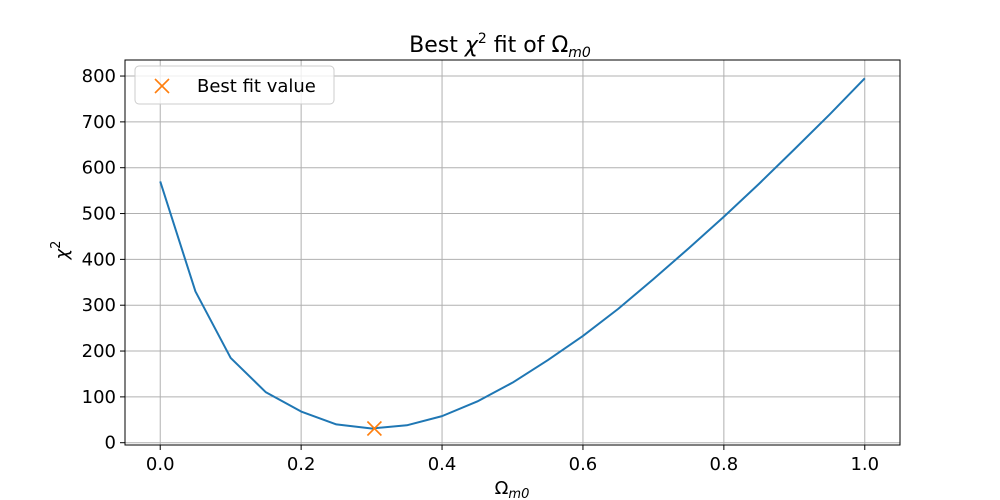  What do you see at coordinates (99, 259) in the screenshot?
I see `y-tick-label: 400` at bounding box center [99, 259].